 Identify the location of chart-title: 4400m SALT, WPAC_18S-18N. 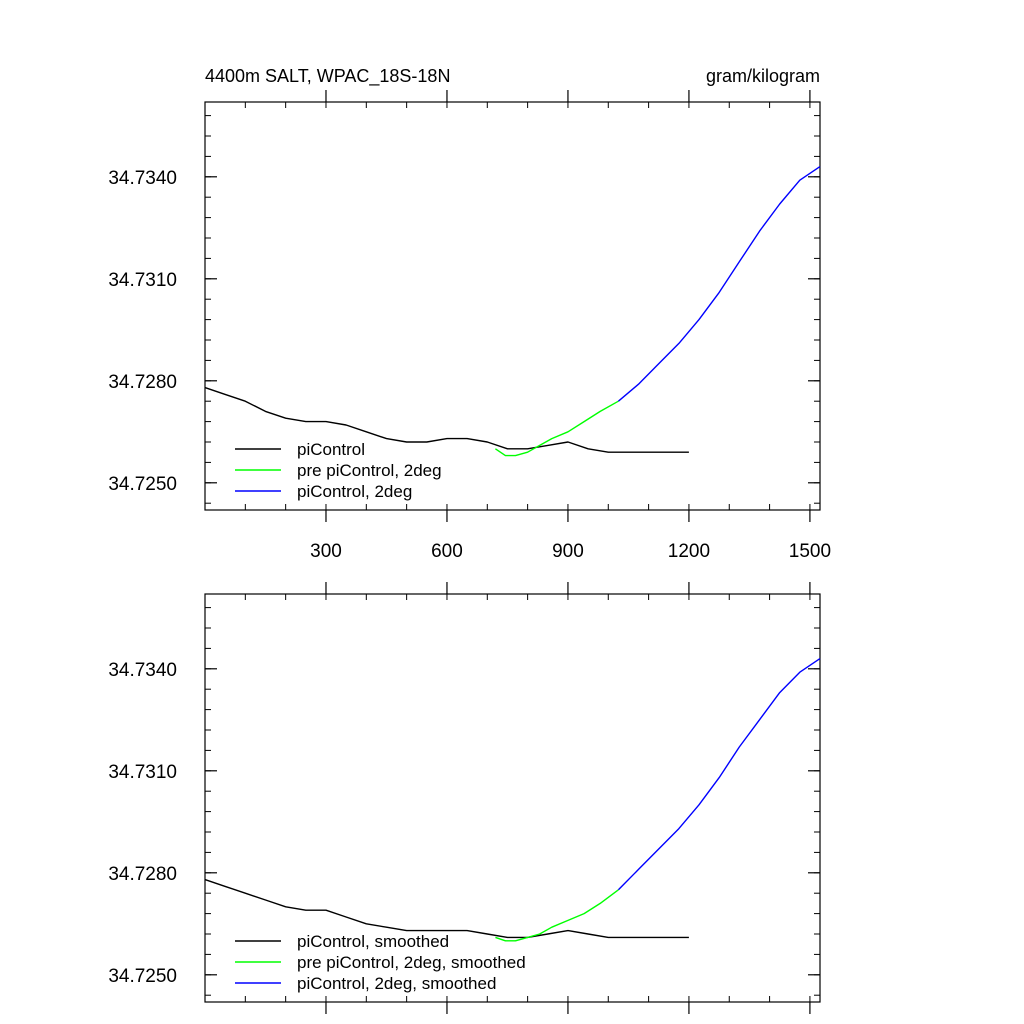
(327, 76).